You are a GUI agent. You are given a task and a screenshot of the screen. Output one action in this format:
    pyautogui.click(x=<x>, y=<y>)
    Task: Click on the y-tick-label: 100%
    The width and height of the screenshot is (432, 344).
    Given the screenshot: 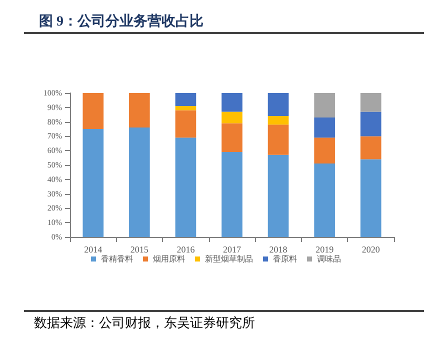 What is the action you would take?
    pyautogui.click(x=52, y=93)
    